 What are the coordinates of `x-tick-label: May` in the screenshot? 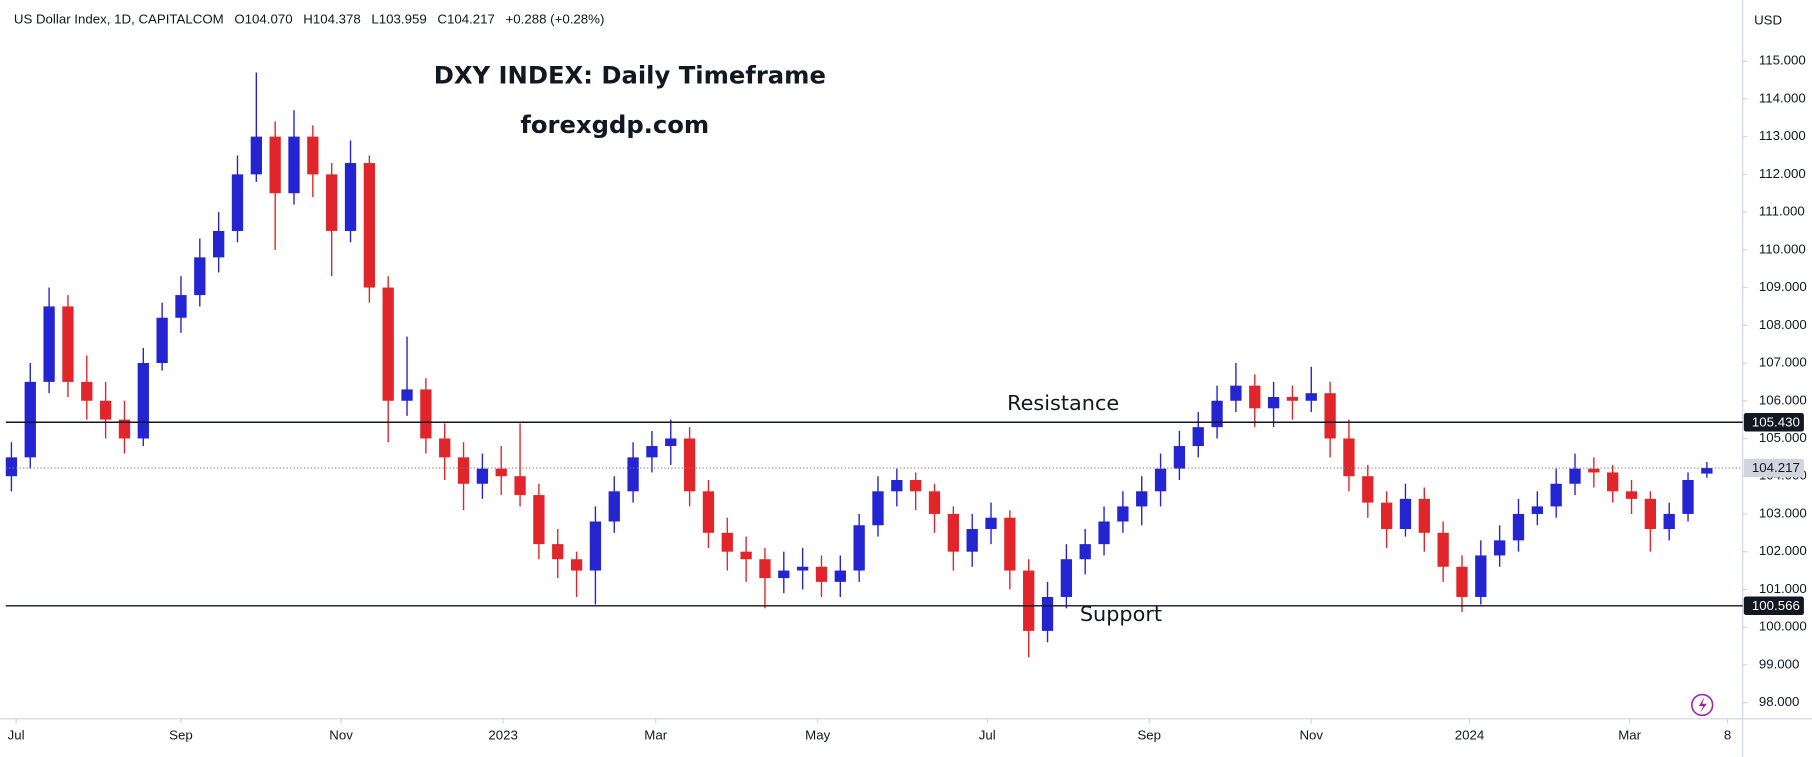 It's located at (817, 735).